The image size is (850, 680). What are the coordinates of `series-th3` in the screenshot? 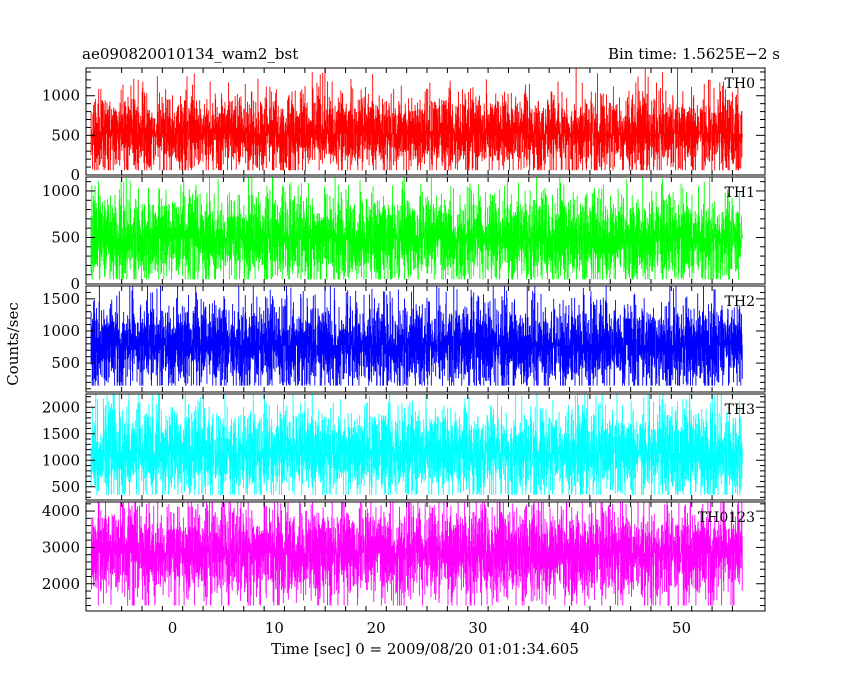 It's located at (416, 444).